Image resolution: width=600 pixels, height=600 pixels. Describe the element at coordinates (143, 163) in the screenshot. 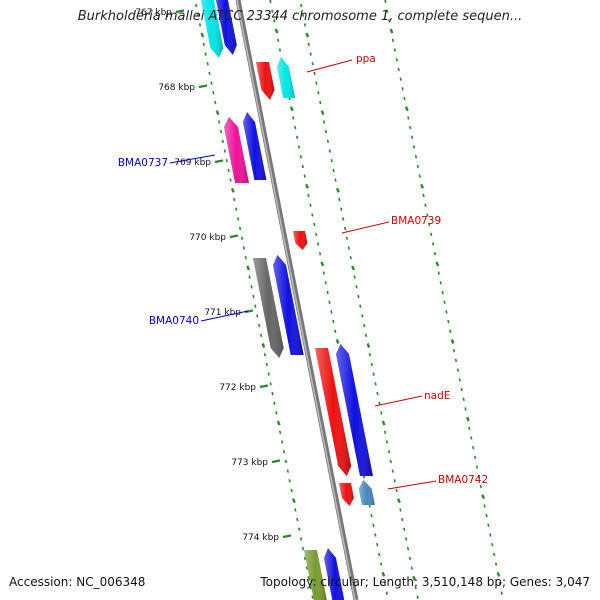

I see `gene-label: BMA0737` at that location.